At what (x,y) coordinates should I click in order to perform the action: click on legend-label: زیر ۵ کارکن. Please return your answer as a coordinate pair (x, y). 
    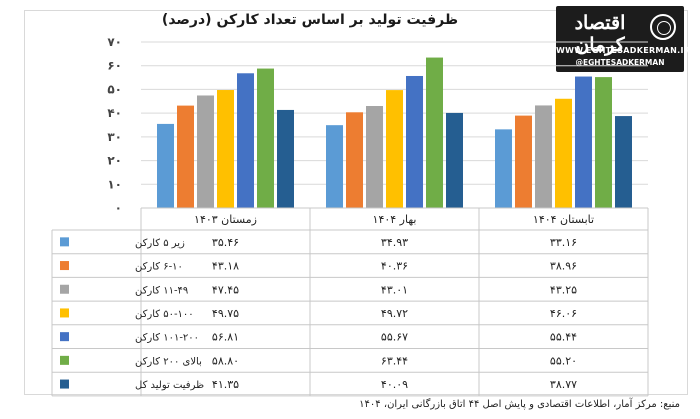
    Looking at the image, I should click on (160, 243).